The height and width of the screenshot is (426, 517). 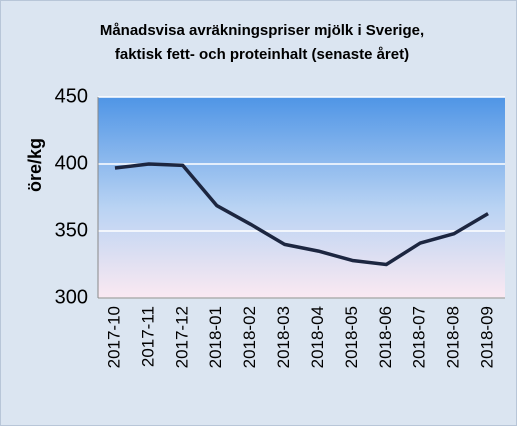 What do you see at coordinates (453, 337) in the screenshot?
I see `x-tick-label: 2018-08` at bounding box center [453, 337].